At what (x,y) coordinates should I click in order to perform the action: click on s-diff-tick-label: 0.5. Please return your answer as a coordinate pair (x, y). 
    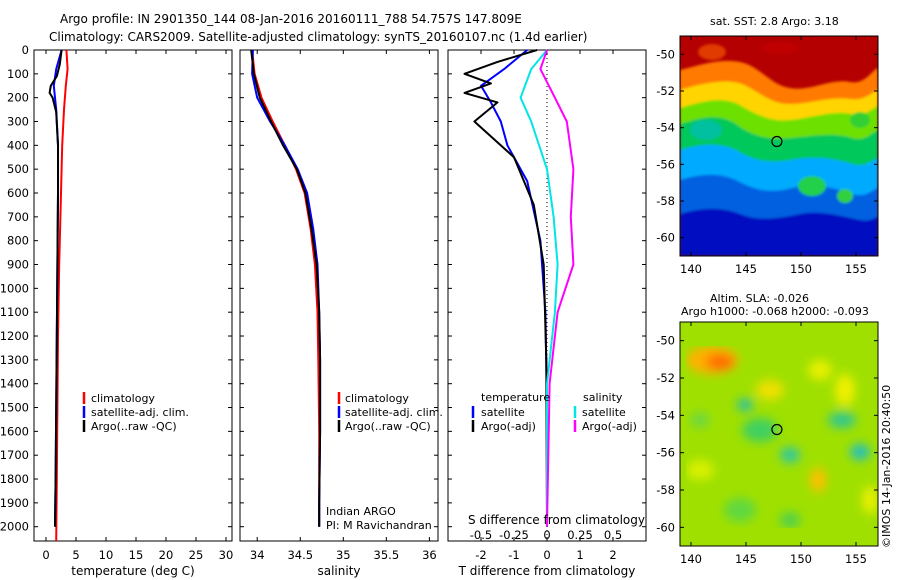
    Looking at the image, I should click on (613, 535).